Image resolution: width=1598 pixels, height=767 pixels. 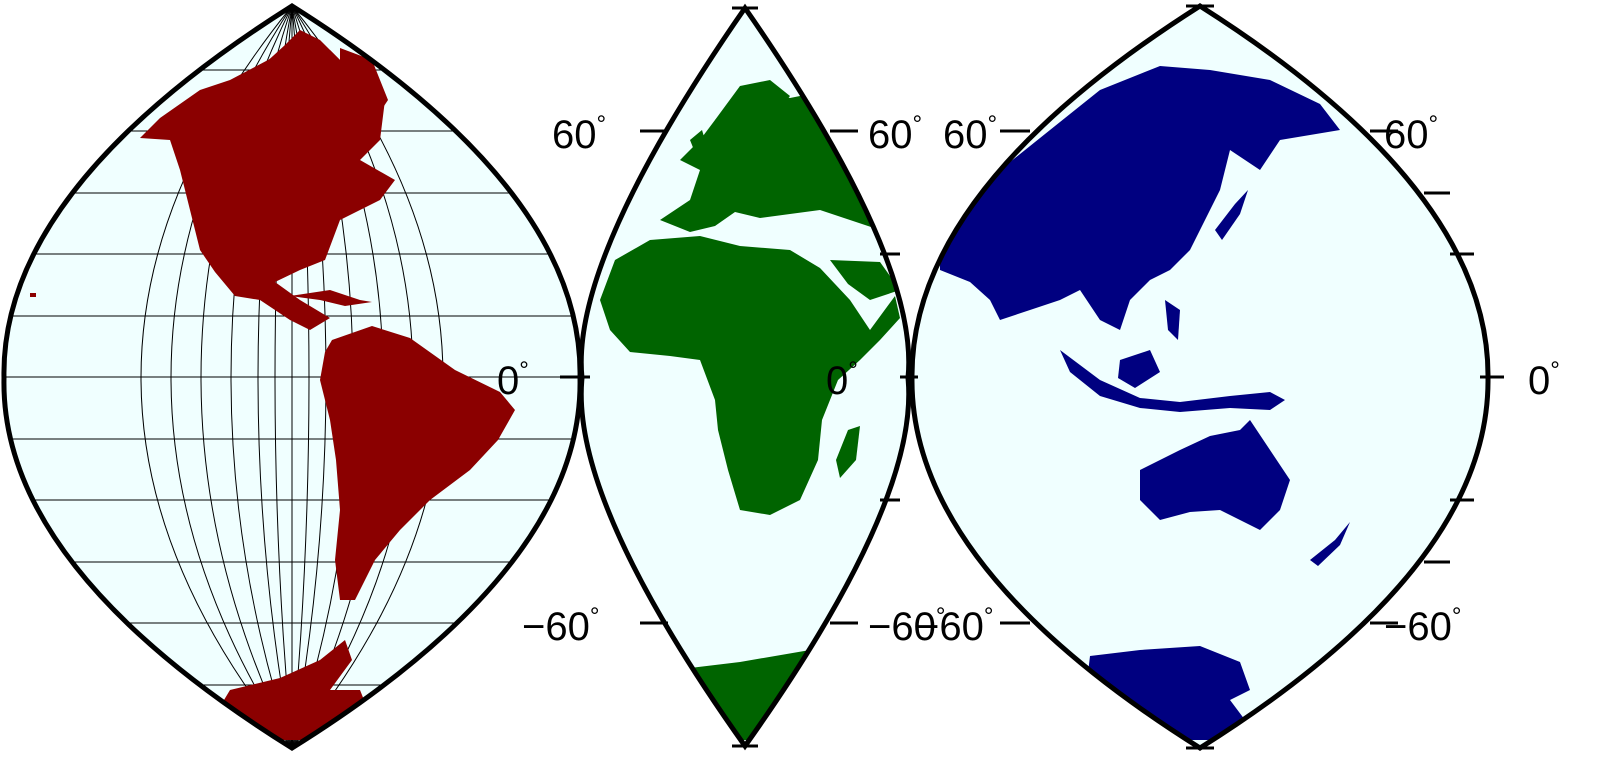 I want to click on asia, so click(x=1140, y=198).